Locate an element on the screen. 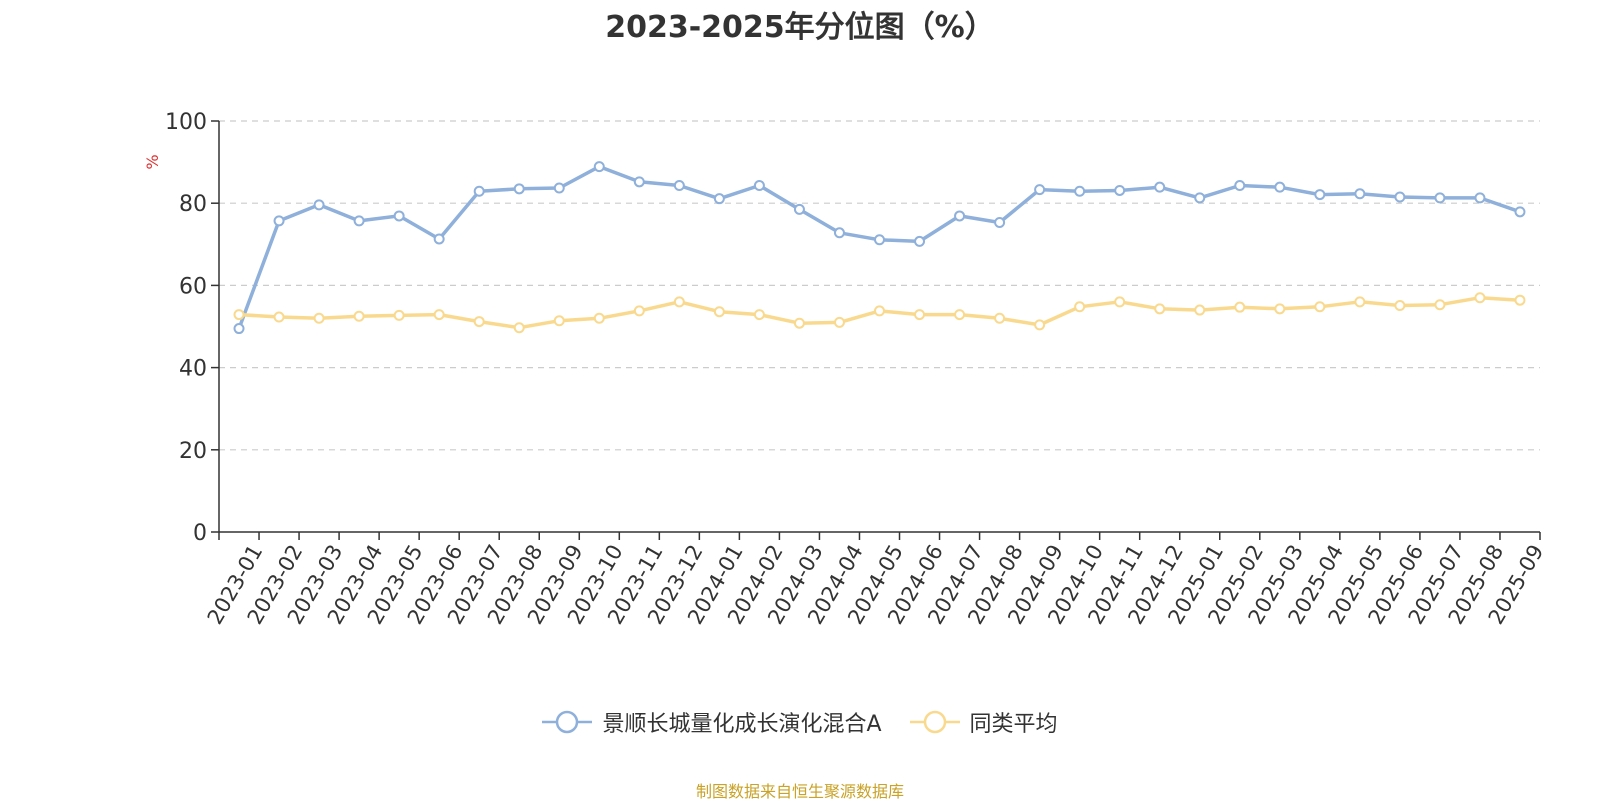 This screenshot has height=802, width=1600. legend-label: 景顺长城量化成长演化混合A is located at coordinates (742, 724).